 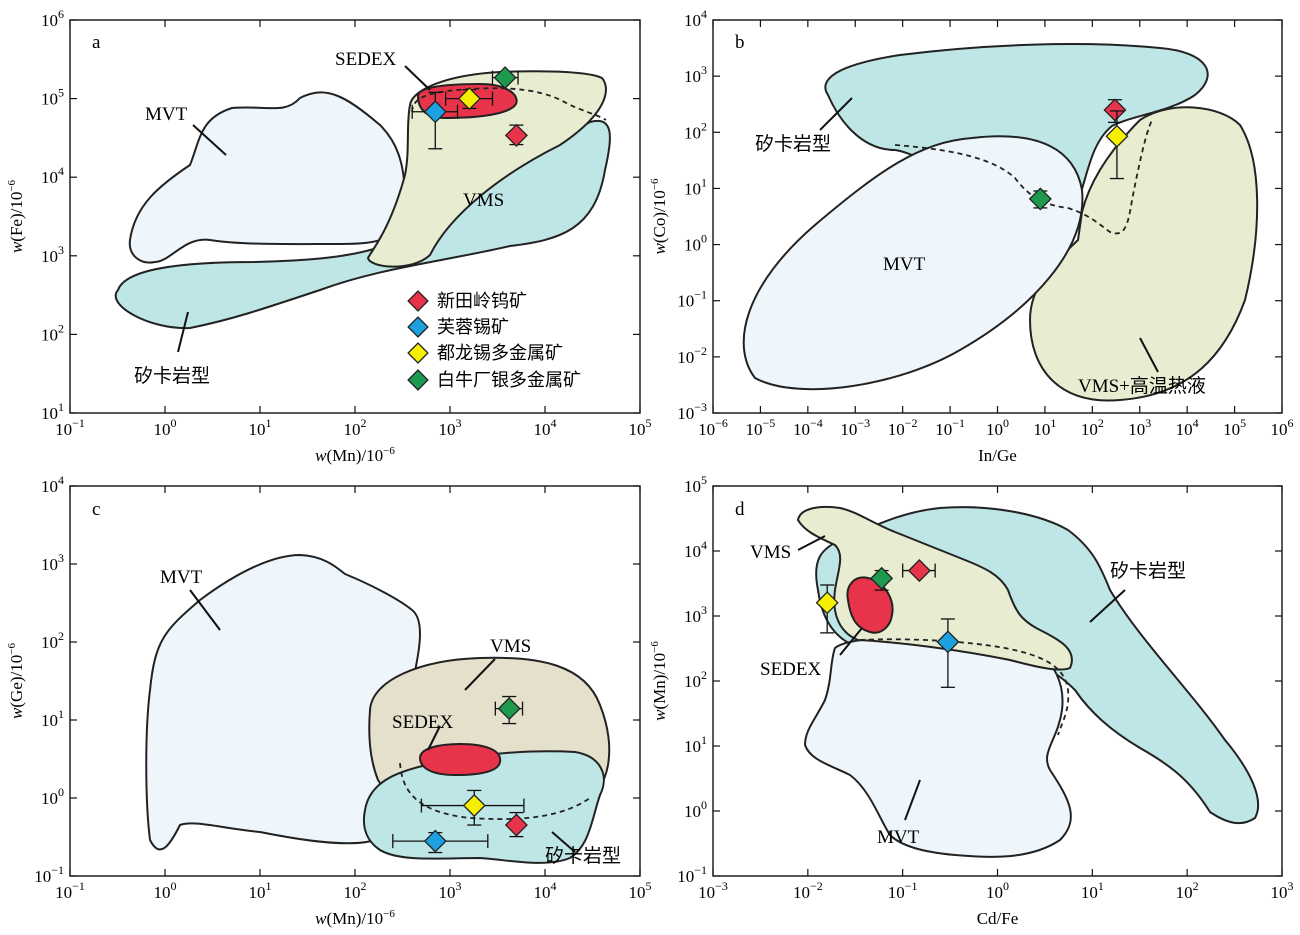 What do you see at coordinates (181, 577) in the screenshot?
I see `label-mvt-c: MVT` at bounding box center [181, 577].